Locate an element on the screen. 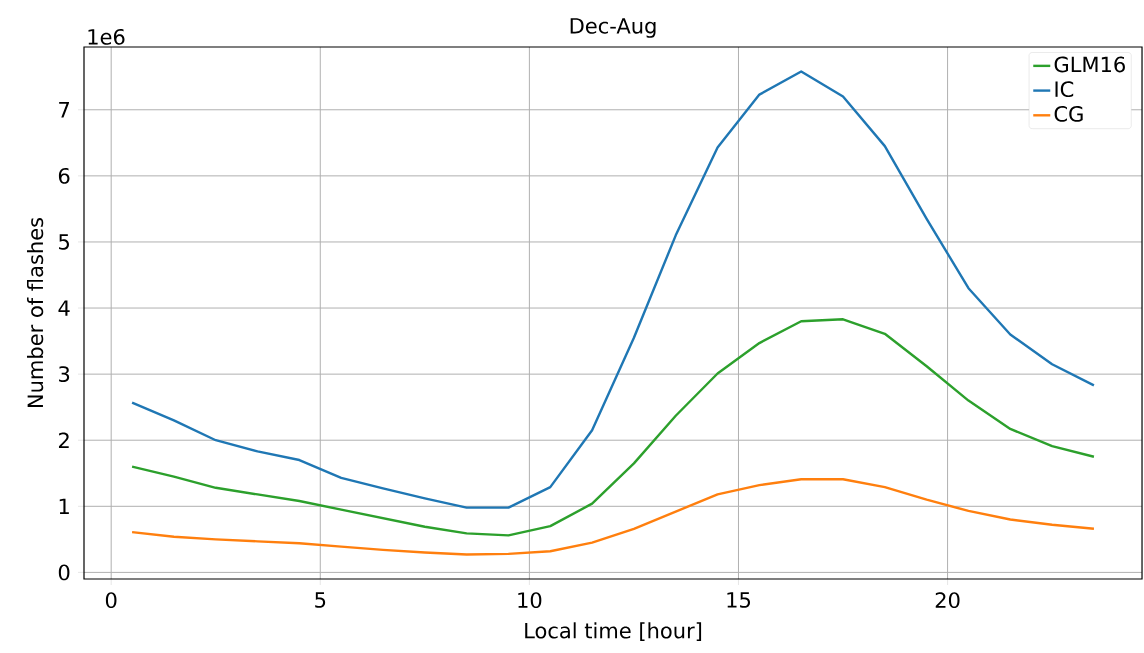 The width and height of the screenshot is (1144, 653). y-tick-label: 0 is located at coordinates (64, 572).